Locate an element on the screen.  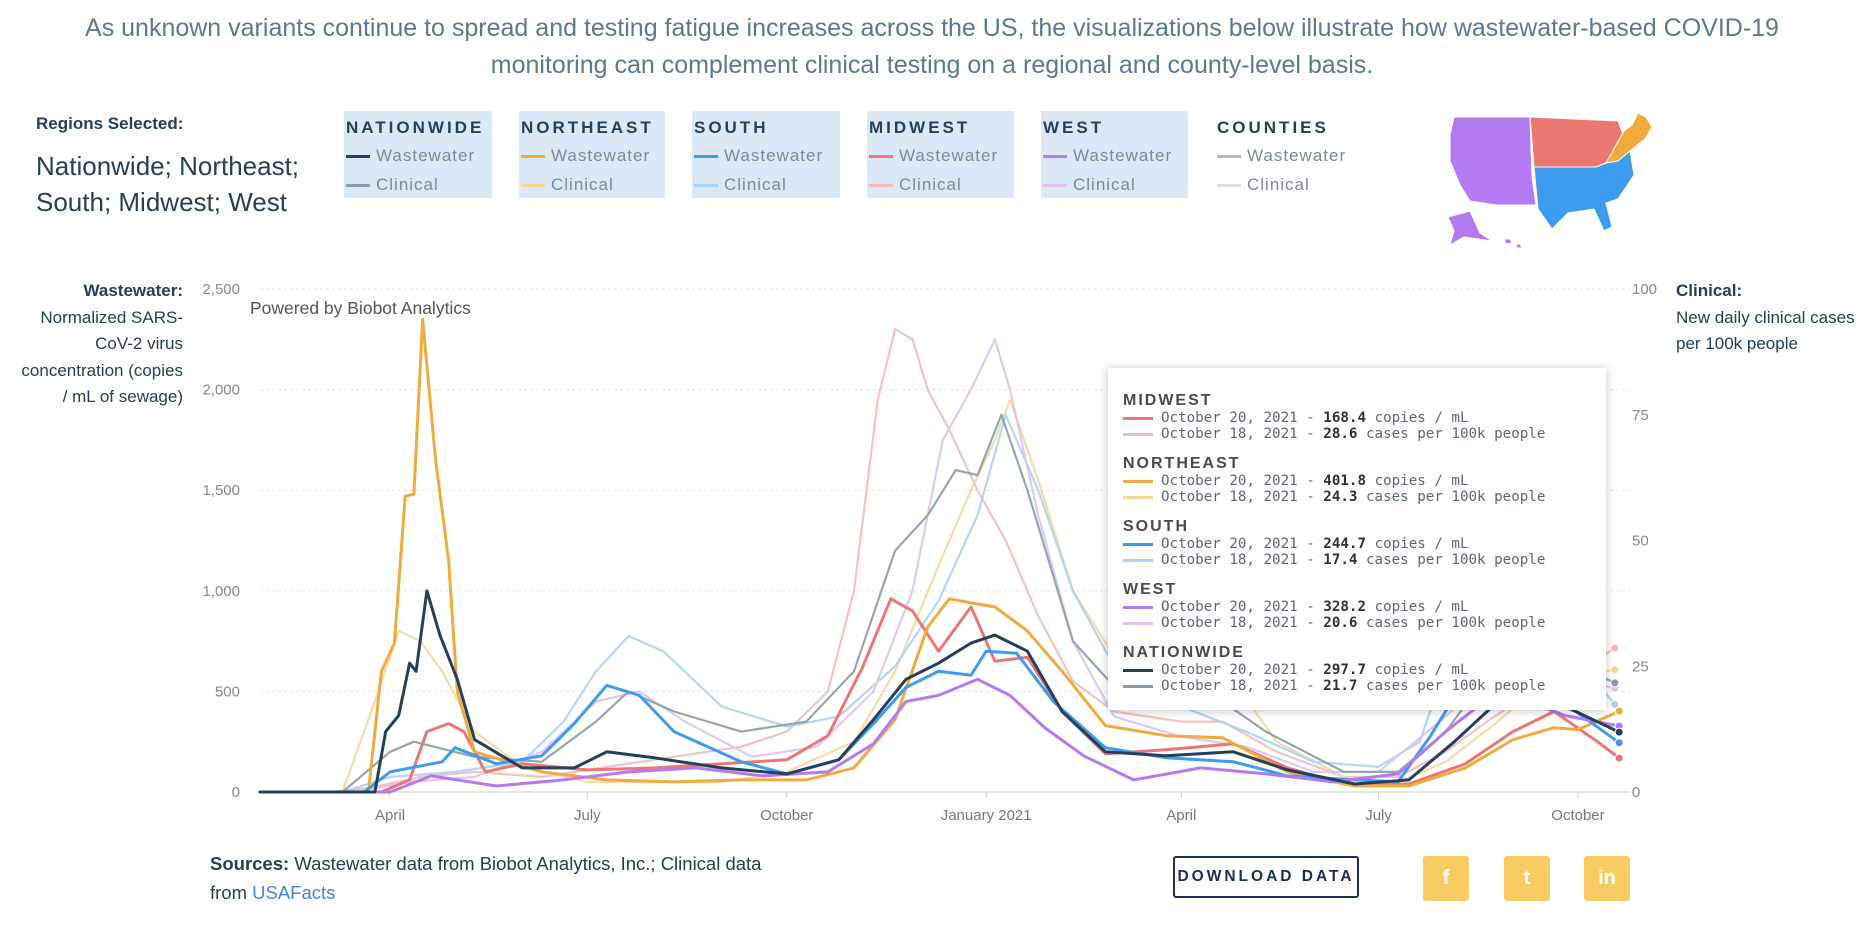
y-right-tick-label: 50 is located at coordinates (1640, 541).